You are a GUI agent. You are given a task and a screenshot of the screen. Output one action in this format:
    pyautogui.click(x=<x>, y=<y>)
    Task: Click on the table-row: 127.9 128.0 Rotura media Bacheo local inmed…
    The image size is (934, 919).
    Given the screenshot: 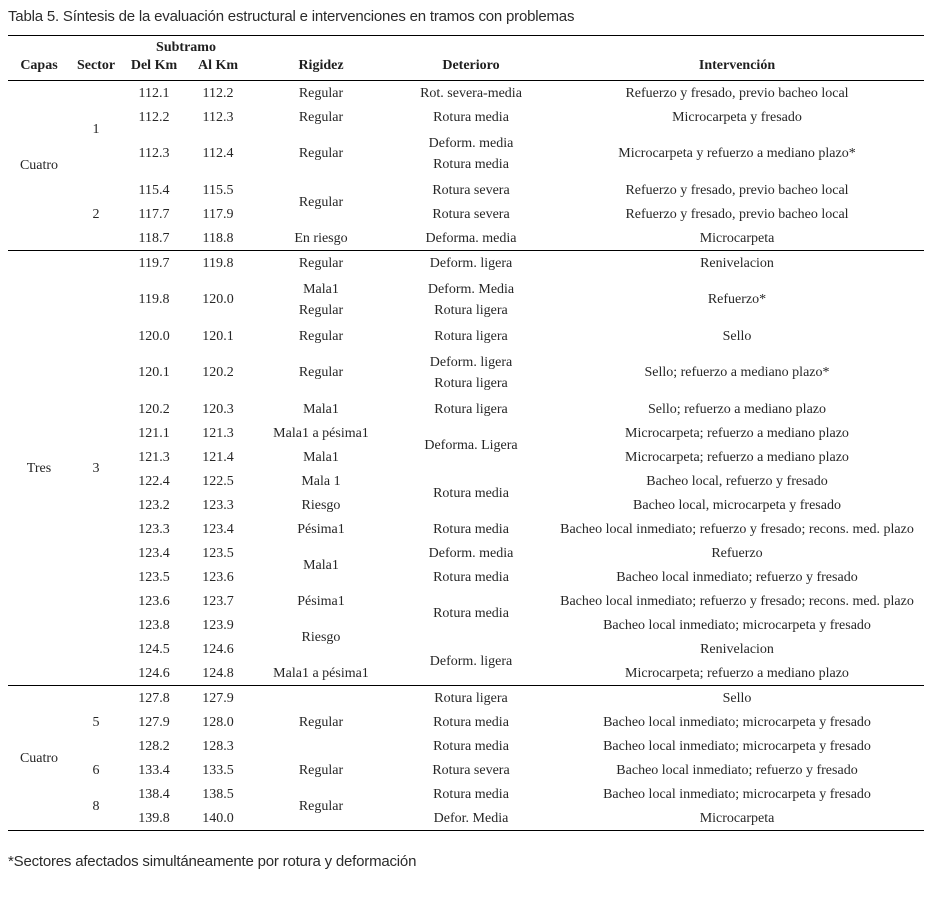 What is the action you would take?
    pyautogui.click(x=466, y=722)
    